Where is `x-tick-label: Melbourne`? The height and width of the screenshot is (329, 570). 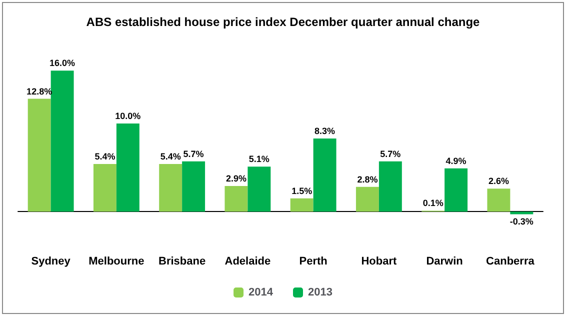
x-tick-label: Melbourne is located at coordinates (116, 262).